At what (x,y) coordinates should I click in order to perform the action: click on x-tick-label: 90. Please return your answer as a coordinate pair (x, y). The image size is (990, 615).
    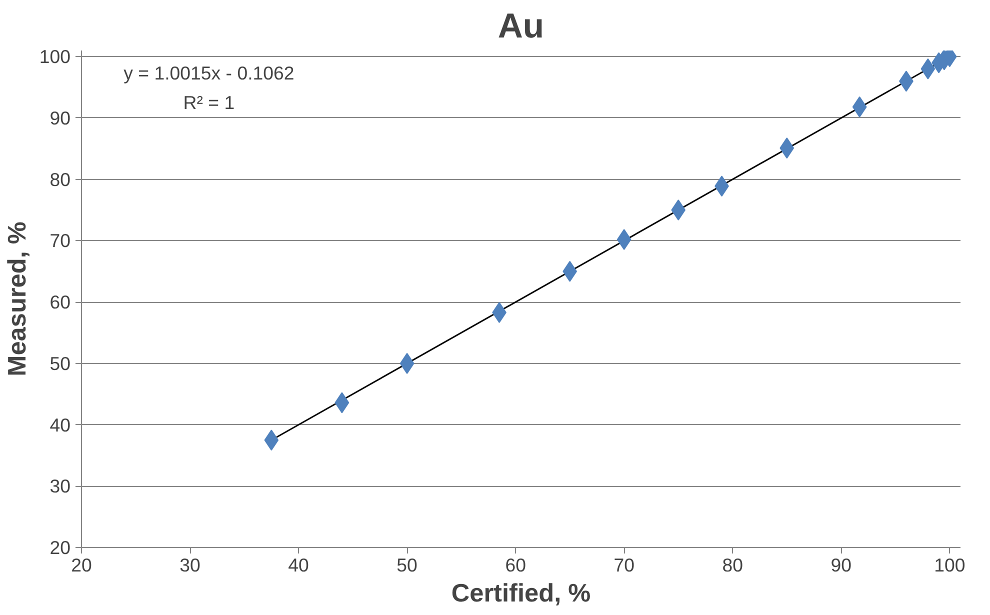
    Looking at the image, I should click on (841, 565).